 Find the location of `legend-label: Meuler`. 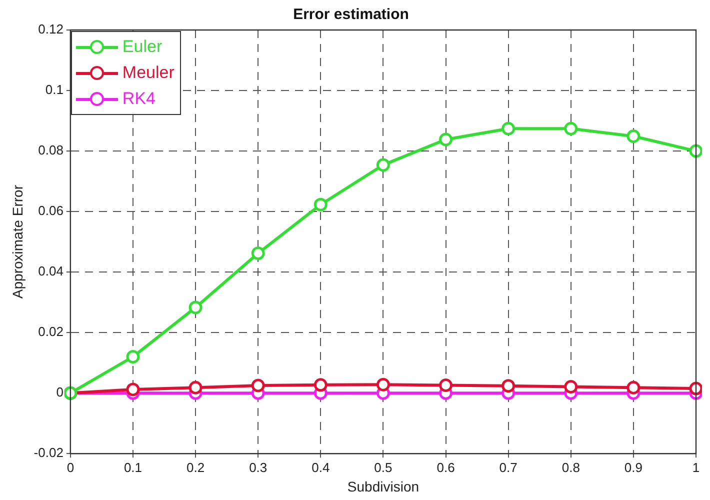

legend-label: Meuler is located at coordinates (148, 73).